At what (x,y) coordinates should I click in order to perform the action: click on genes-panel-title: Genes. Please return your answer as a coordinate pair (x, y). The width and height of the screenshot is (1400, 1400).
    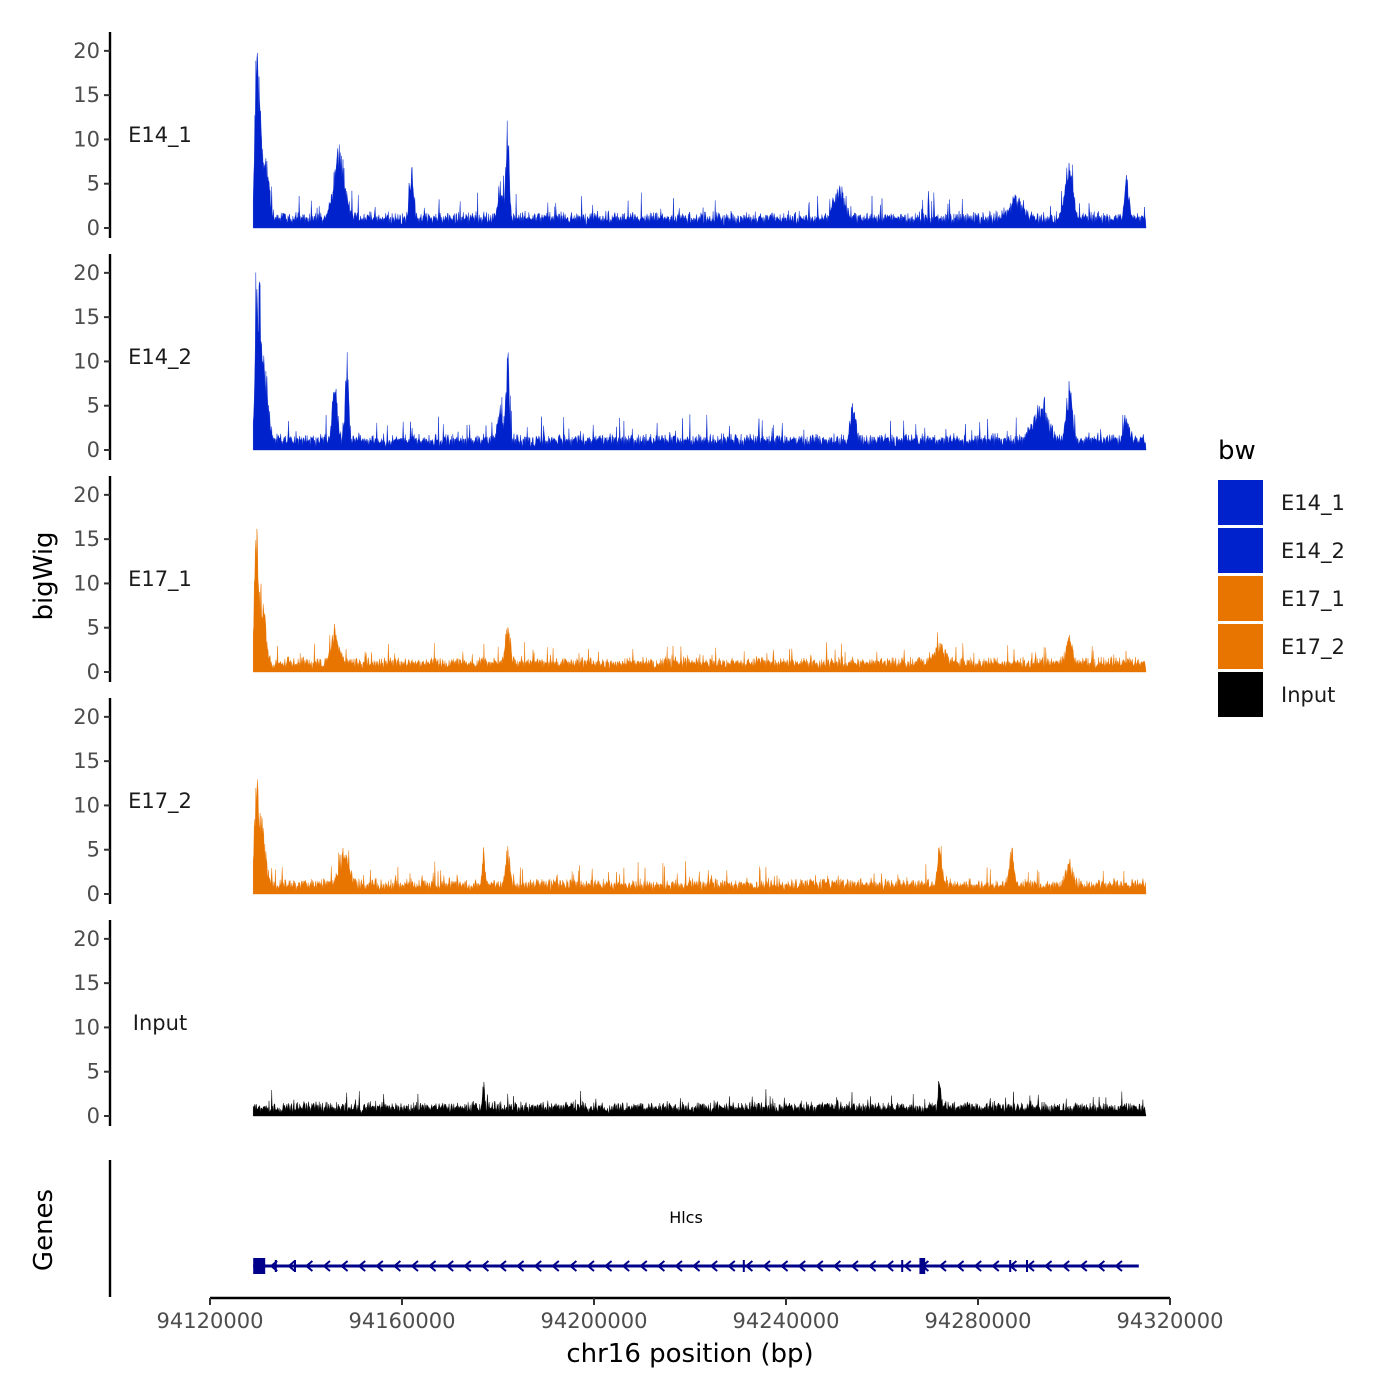
    Looking at the image, I should click on (44, 1230).